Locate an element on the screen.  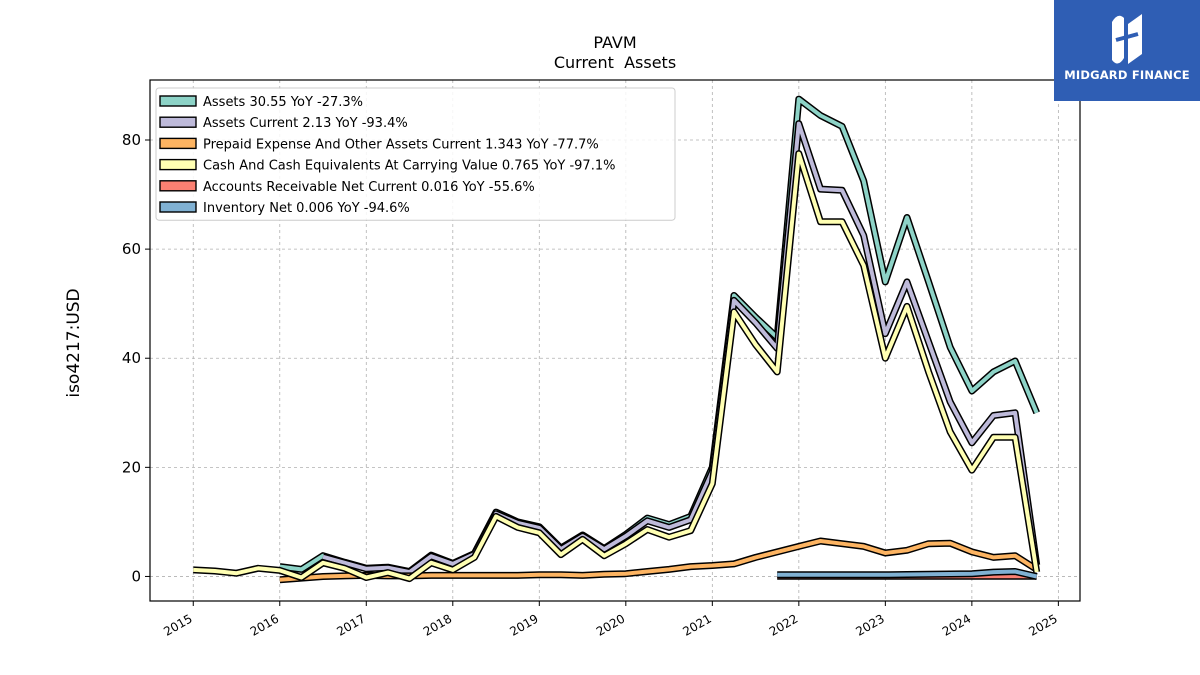
y-tick-label: 40 is located at coordinates (131, 358).